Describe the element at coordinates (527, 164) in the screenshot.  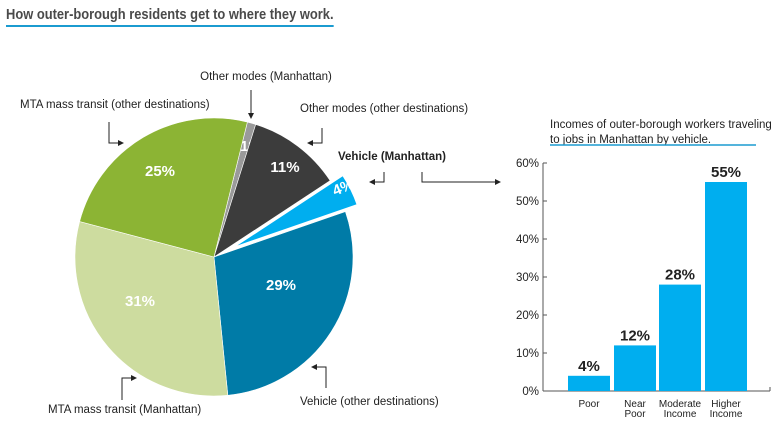
I see `y-tick-label: 60%` at that location.